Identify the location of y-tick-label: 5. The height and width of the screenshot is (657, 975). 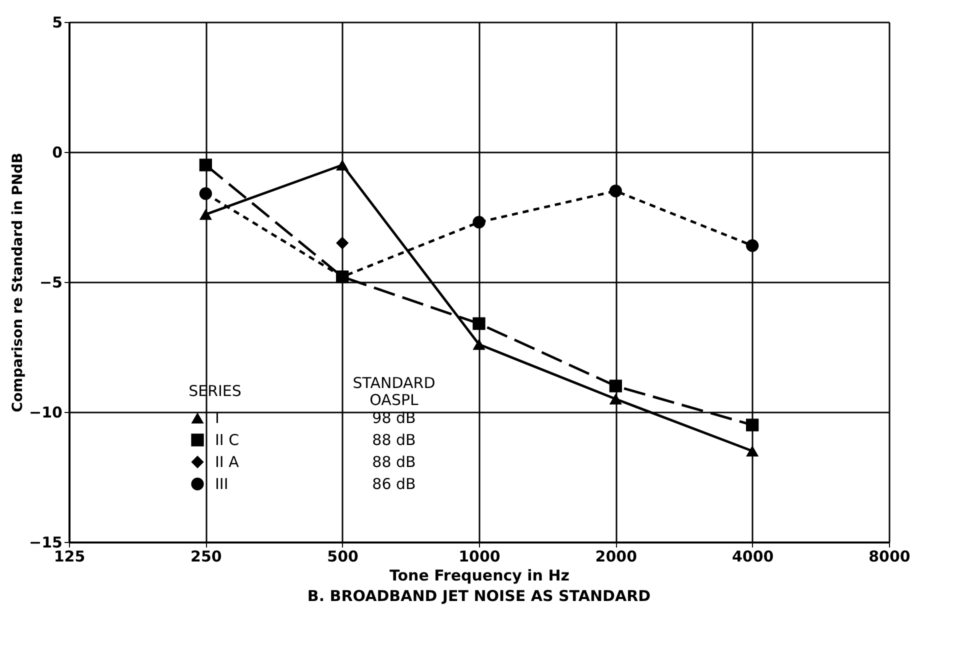
(57, 23).